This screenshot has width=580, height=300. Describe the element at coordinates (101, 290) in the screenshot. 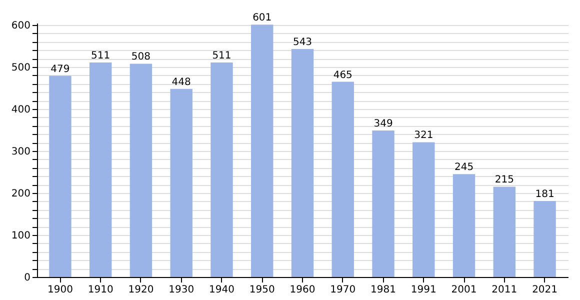

I see `x-tick-label: 1910` at that location.